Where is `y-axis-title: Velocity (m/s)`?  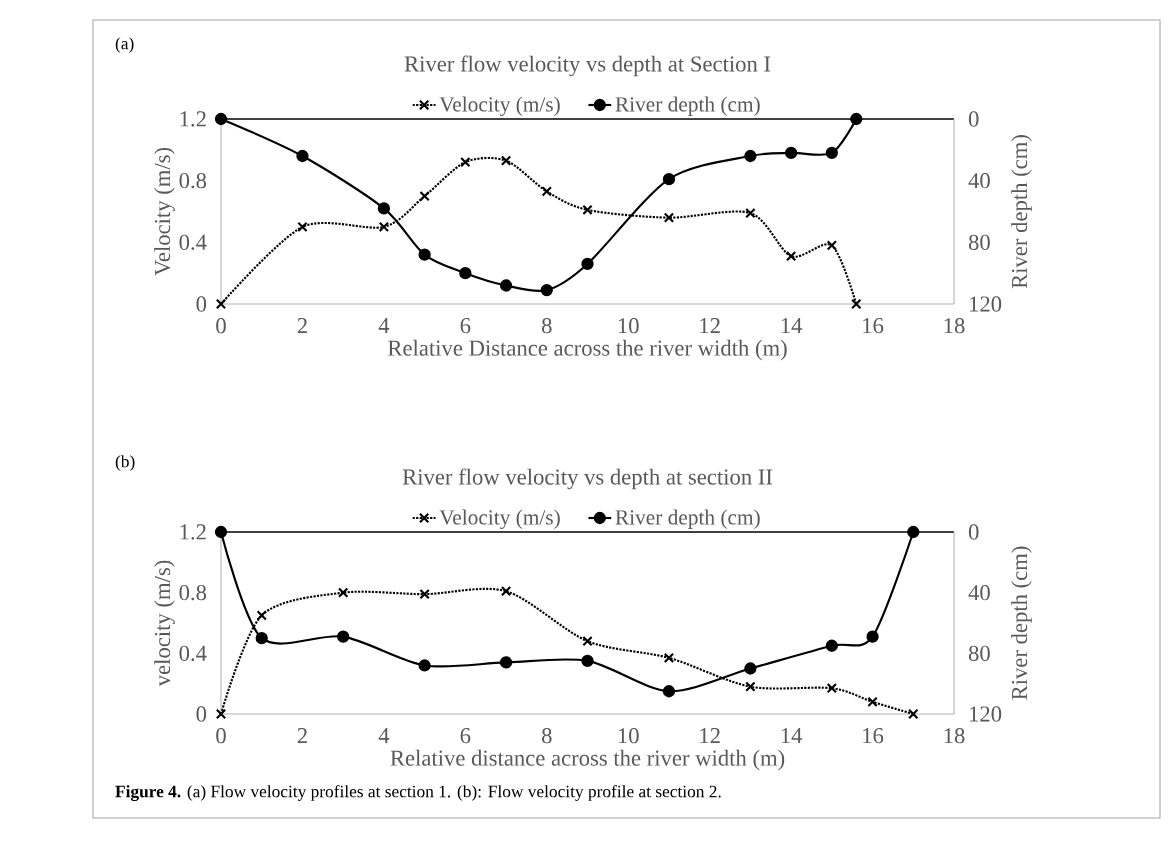 y-axis-title: Velocity (m/s) is located at coordinates (164, 211).